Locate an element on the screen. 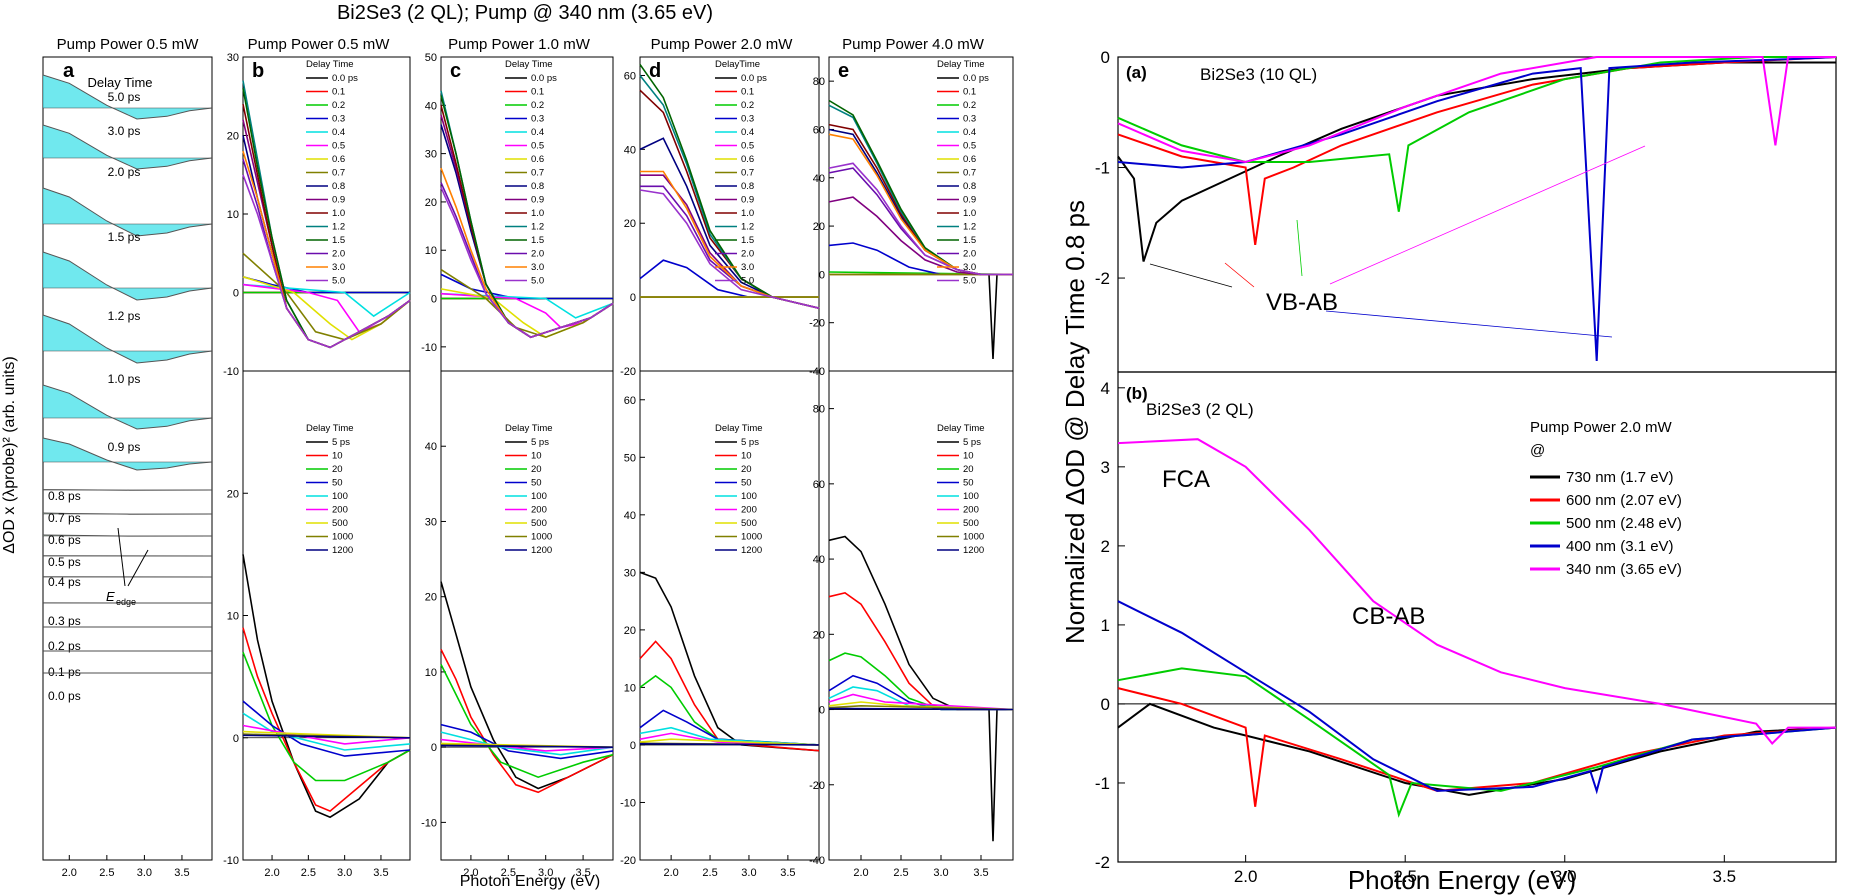 Image resolution: width=1849 pixels, height=895 pixels. left-y-axis-label: ΔOD x (λprobe)² (arb. units) is located at coordinates (9, 454).